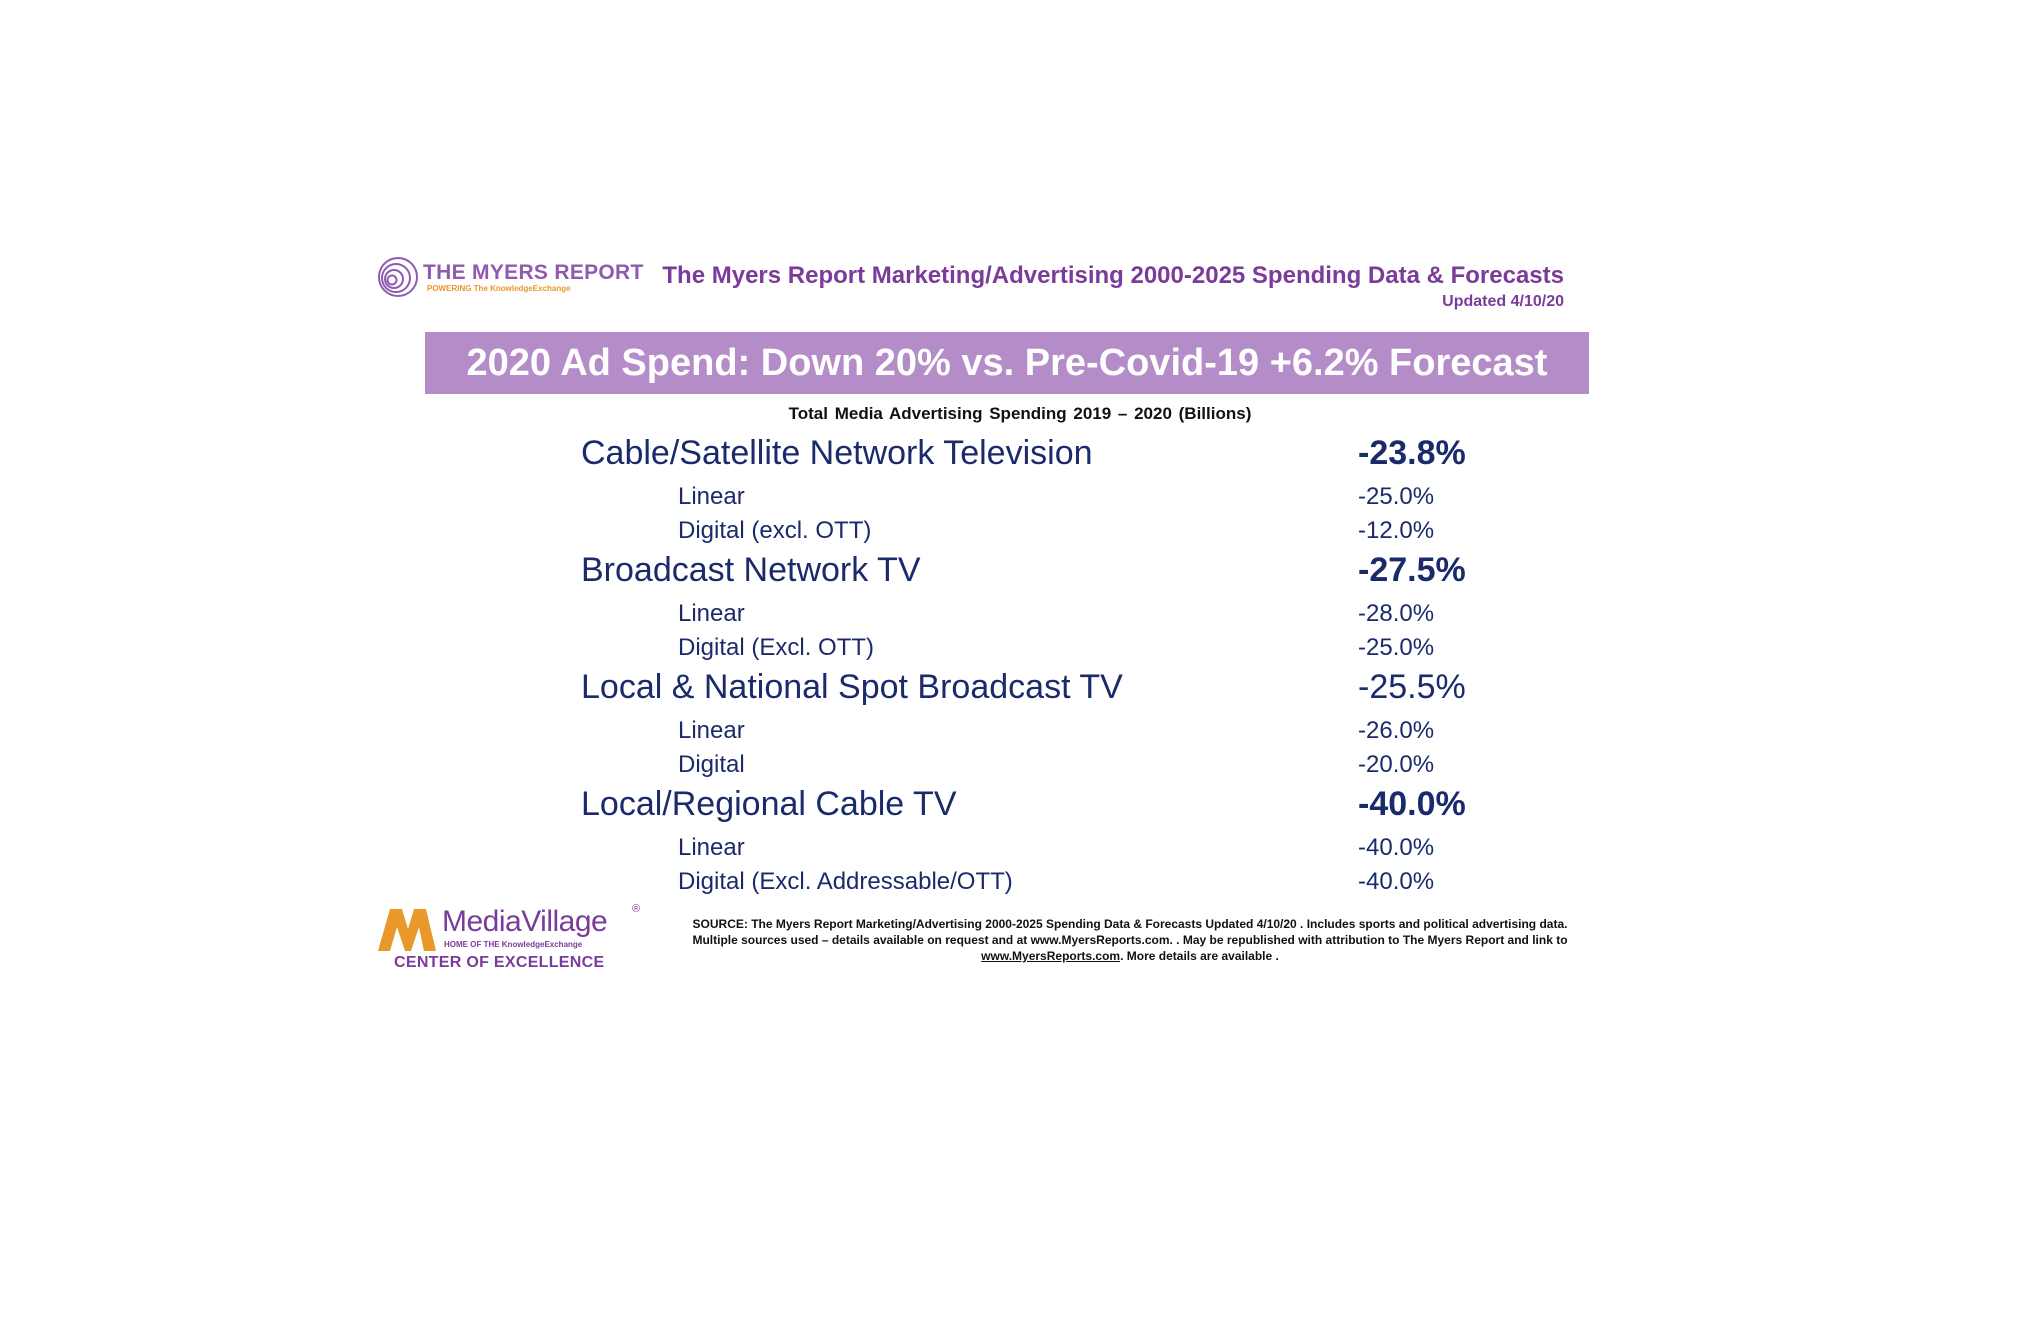  What do you see at coordinates (1020, 768) in the screenshot?
I see `table-row: Digital -20.0%` at bounding box center [1020, 768].